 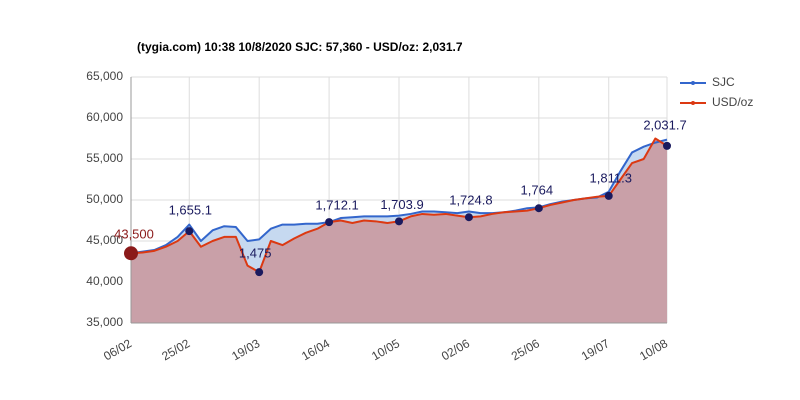 I want to click on y-tick-label: 45,000, so click(x=104, y=240).